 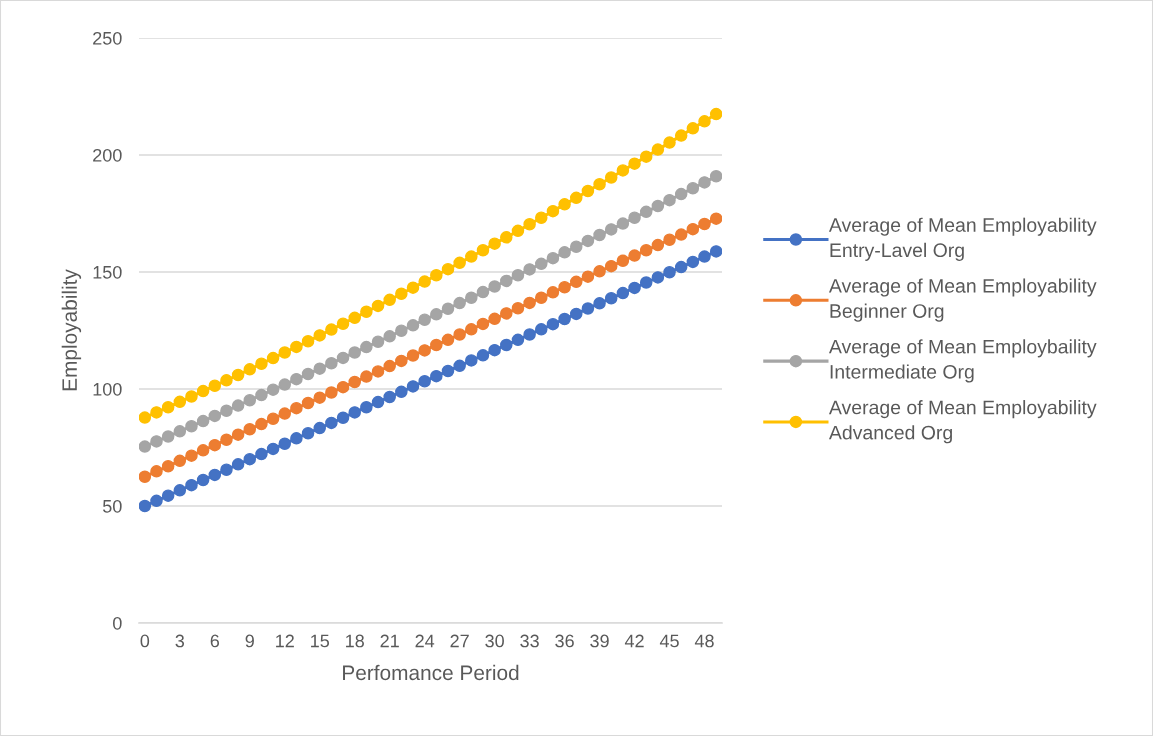 I want to click on x-tick-label: 45, so click(x=669, y=641).